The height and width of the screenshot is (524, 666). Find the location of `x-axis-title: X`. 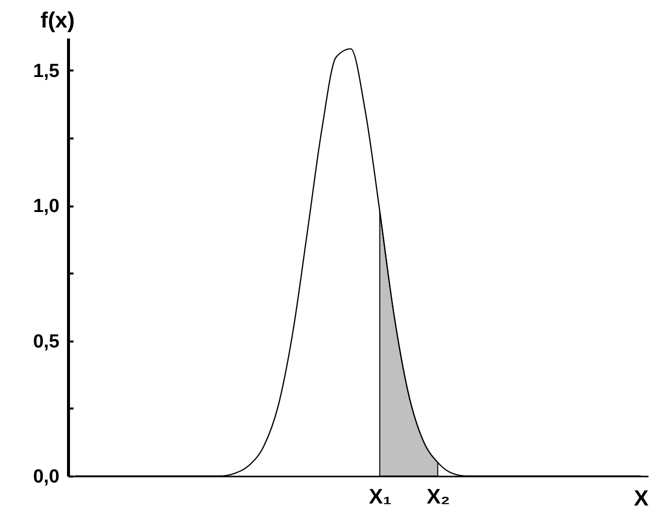

x-axis-title: X is located at coordinates (641, 498).